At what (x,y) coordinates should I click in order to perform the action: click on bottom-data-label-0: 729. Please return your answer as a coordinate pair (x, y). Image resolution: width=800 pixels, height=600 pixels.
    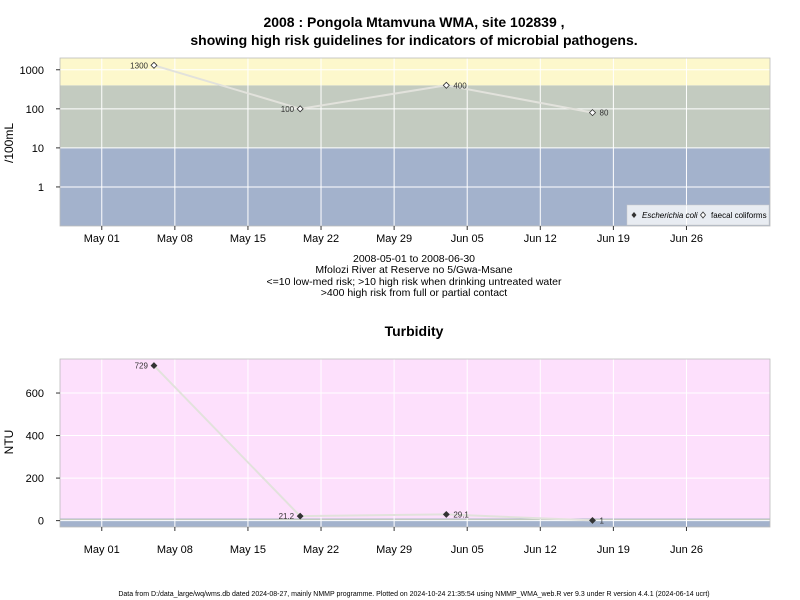
    Looking at the image, I should click on (142, 366).